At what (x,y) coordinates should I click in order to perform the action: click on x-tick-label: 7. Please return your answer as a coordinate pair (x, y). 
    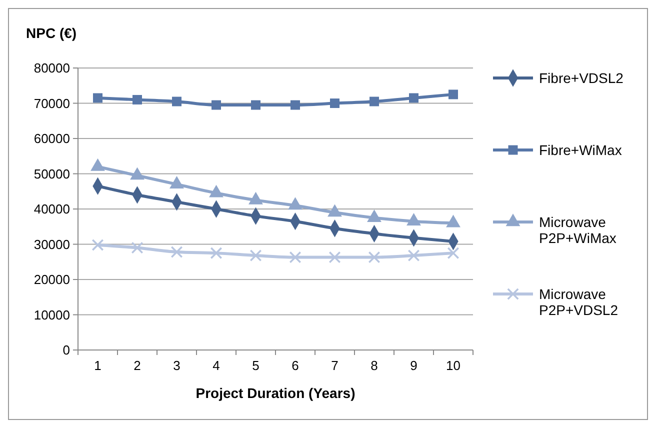
    Looking at the image, I should click on (334, 365).